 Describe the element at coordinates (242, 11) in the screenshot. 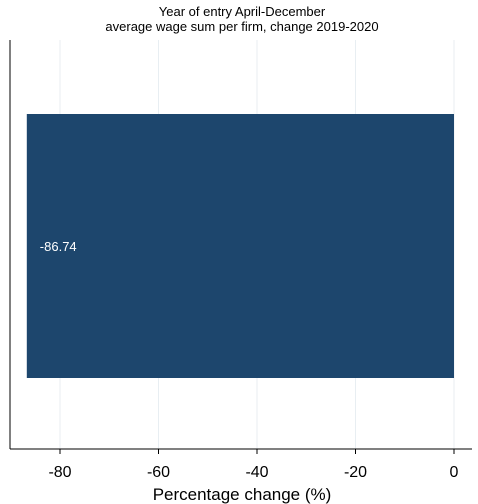

I see `chart-title: Year of entry April-December` at that location.